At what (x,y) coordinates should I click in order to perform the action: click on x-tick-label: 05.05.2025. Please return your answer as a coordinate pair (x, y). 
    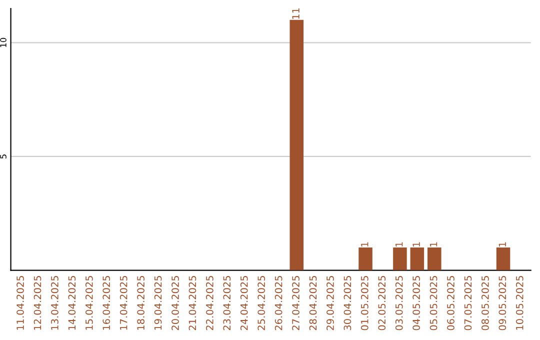
    Looking at the image, I should click on (434, 303).